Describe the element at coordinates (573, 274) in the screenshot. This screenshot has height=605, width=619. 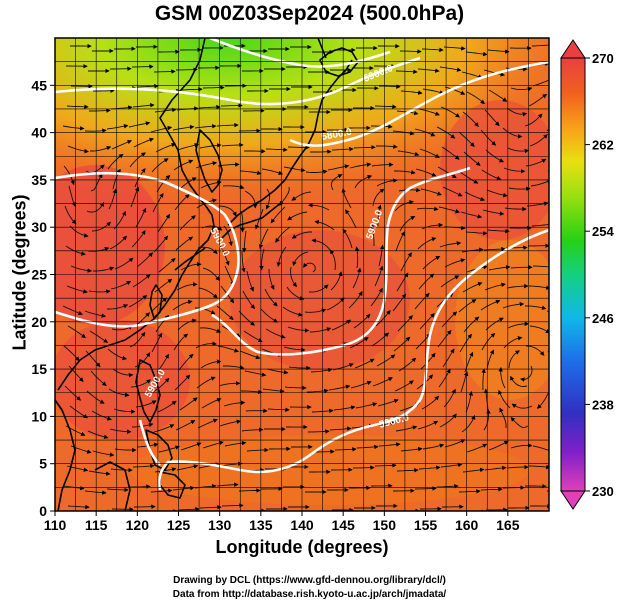
I see `colorbar-scale` at that location.